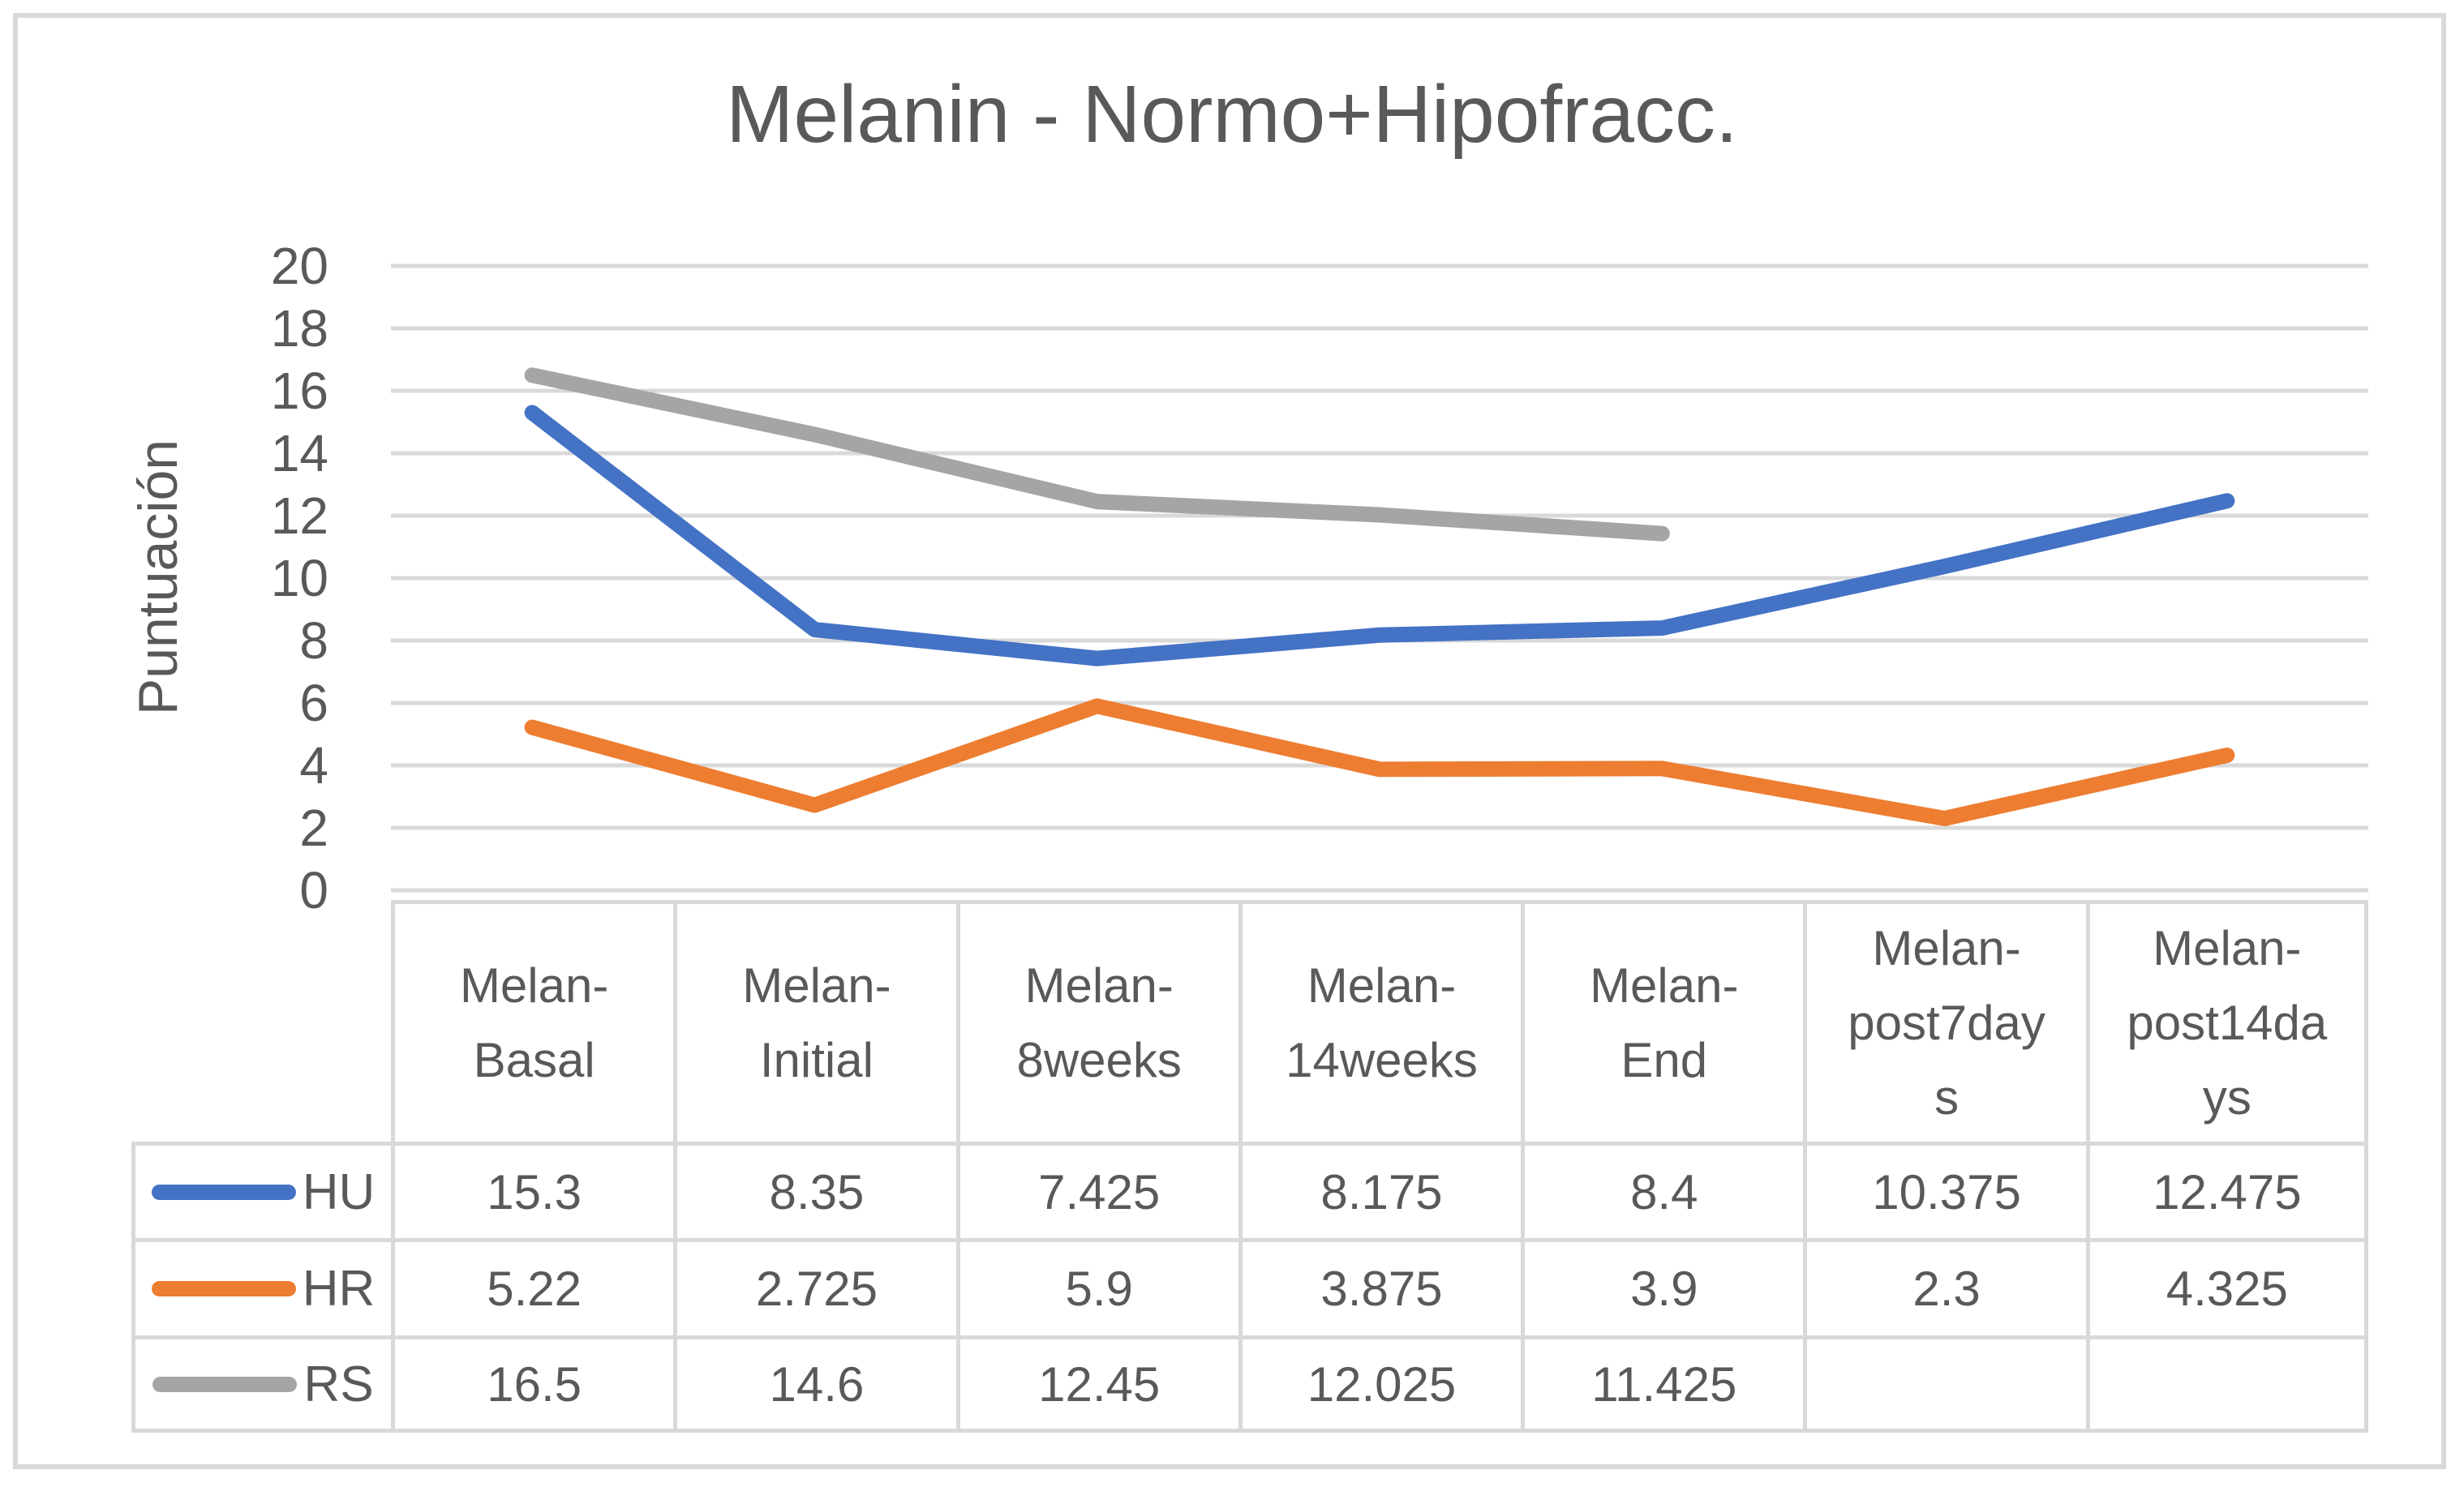  Describe the element at coordinates (532, 1384) in the screenshot. I see `table-value-cell: 16.5` at that location.